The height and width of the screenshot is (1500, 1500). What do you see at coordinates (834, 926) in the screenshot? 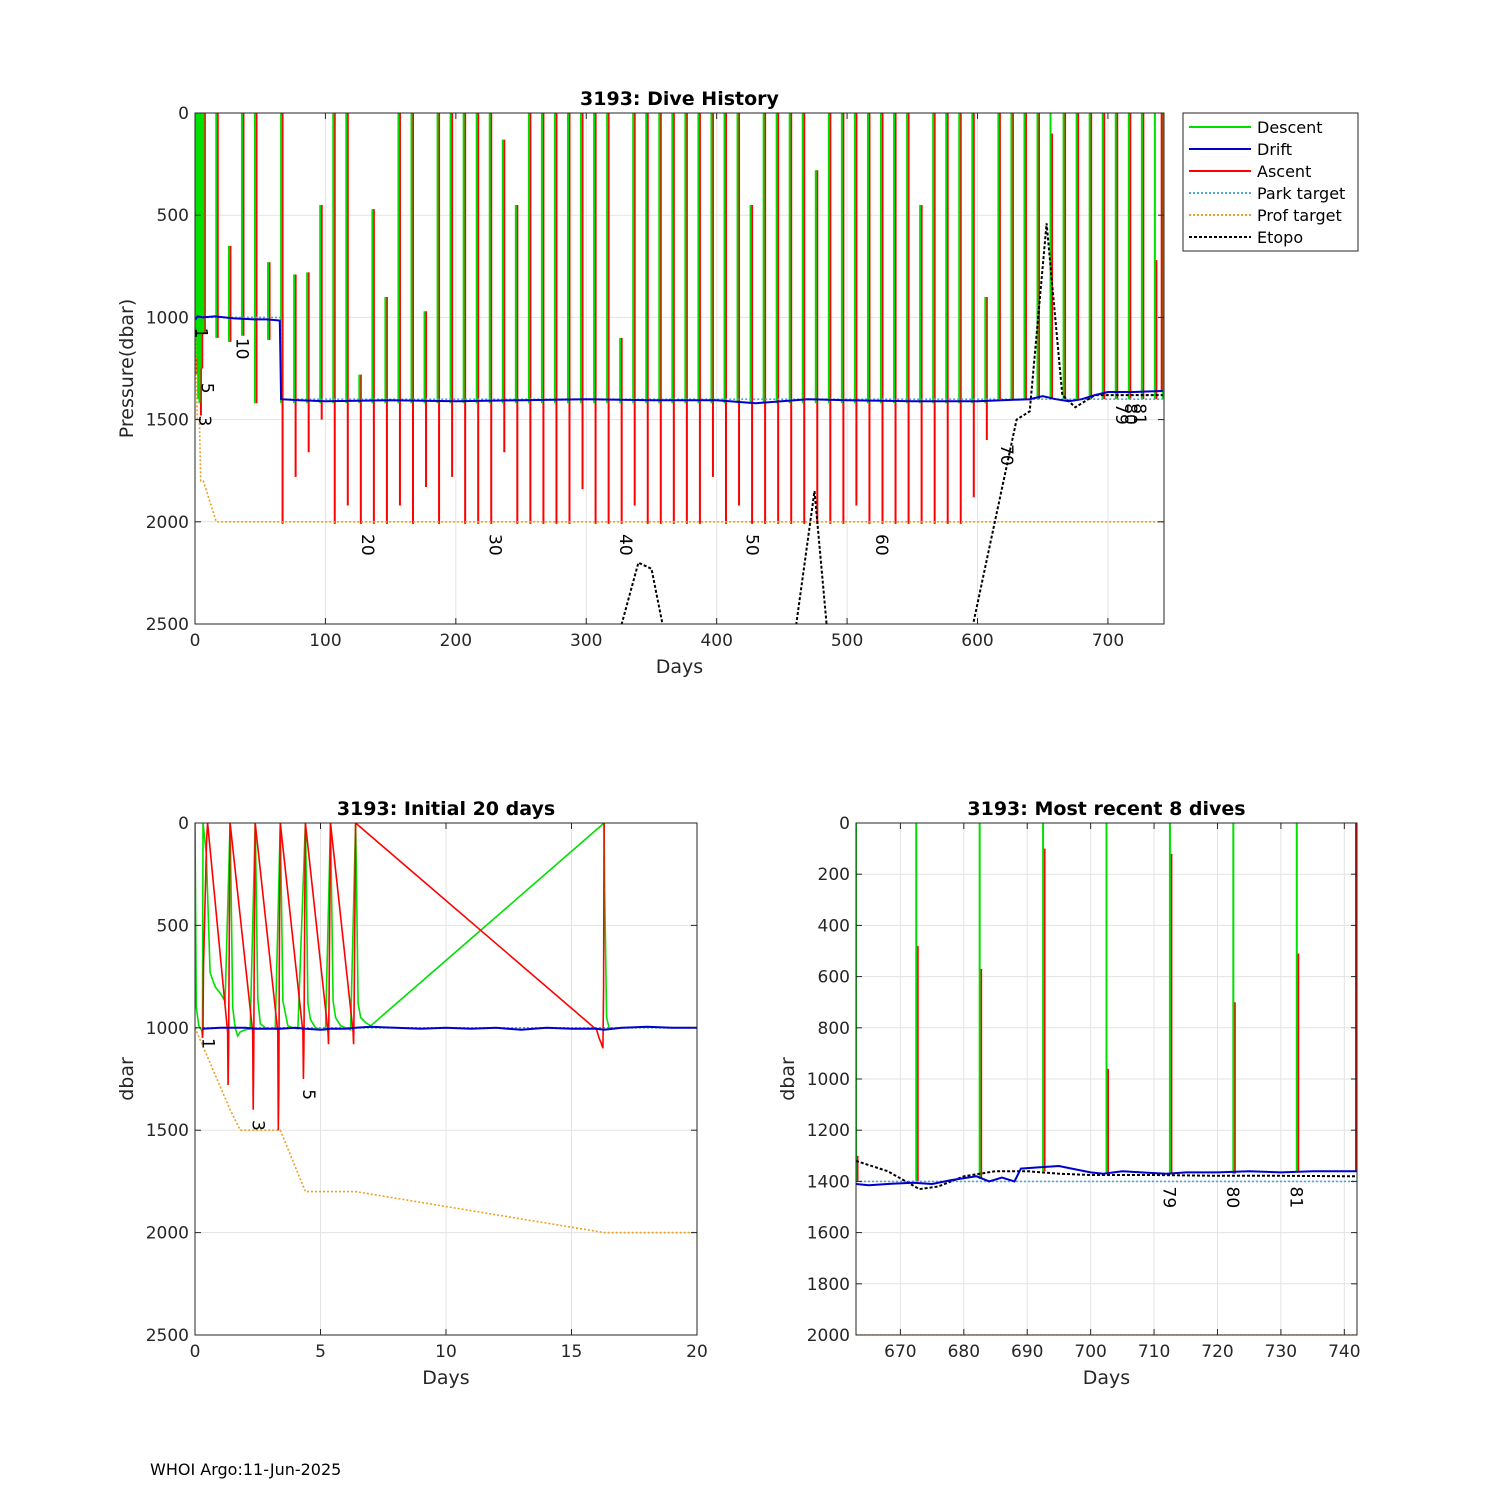
I see `y-tick-label: 400` at bounding box center [834, 926].